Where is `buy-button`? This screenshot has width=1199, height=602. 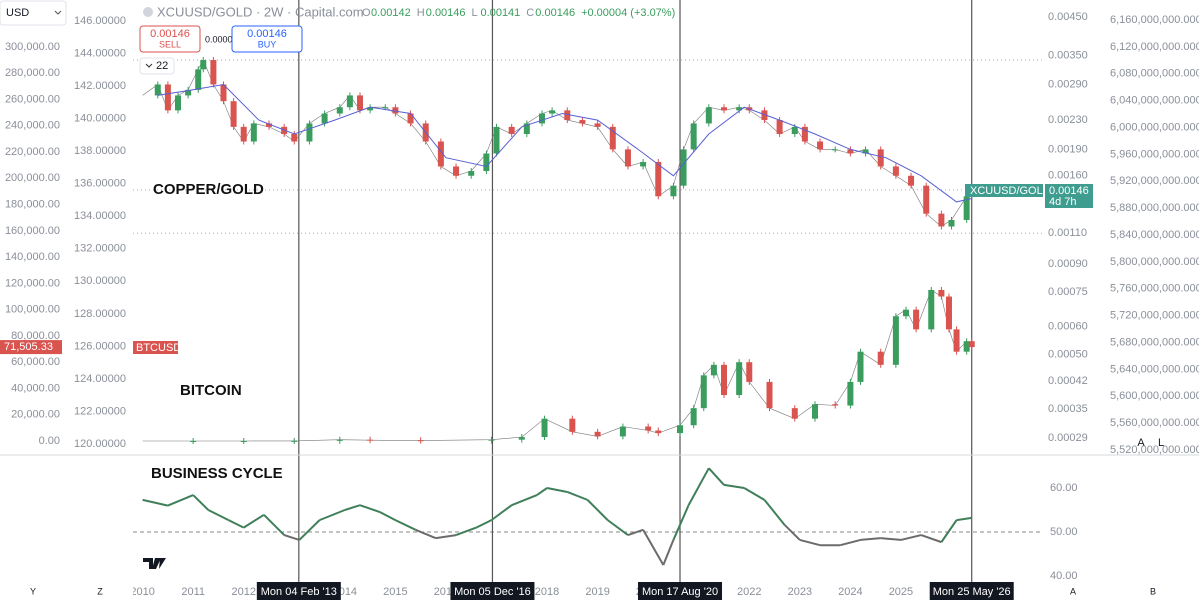 buy-button is located at coordinates (267, 39).